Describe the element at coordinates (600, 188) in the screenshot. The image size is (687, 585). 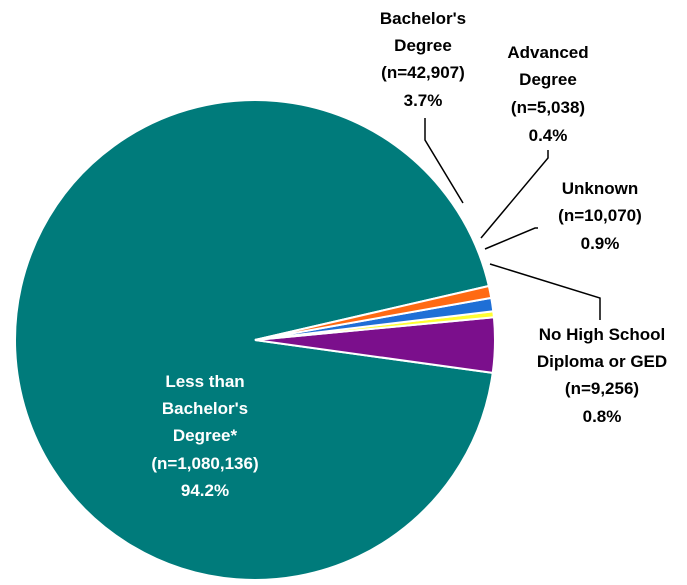
I see `slice-label-line: Unknown` at that location.